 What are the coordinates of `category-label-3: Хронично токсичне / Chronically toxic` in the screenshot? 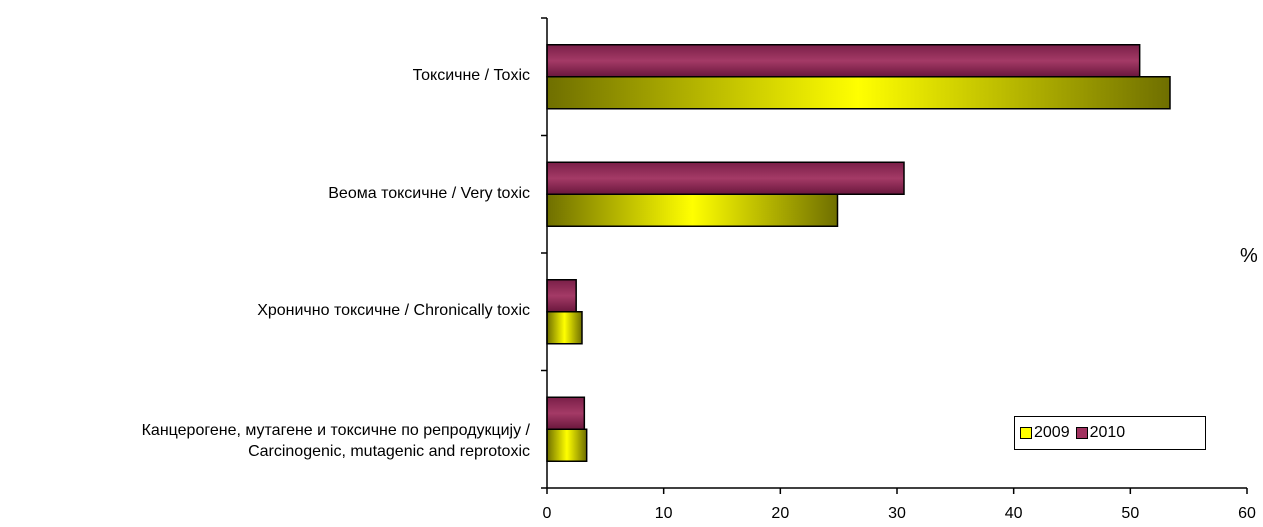 It's located at (265, 310).